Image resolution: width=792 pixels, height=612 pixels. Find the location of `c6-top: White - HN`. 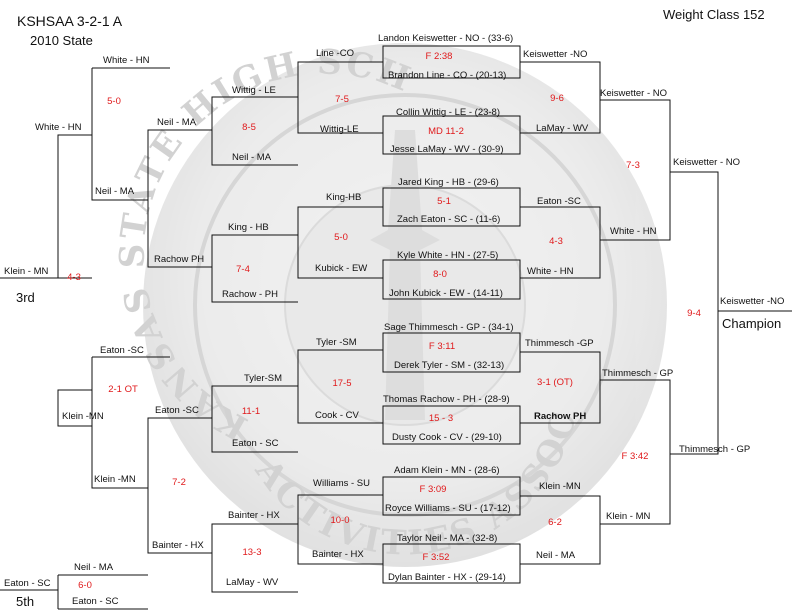

c6-top: White - HN is located at coordinates (126, 60).